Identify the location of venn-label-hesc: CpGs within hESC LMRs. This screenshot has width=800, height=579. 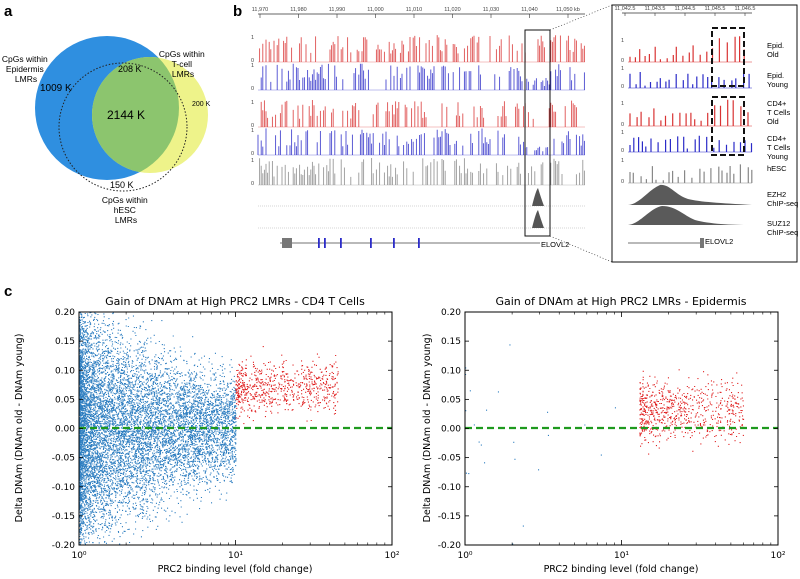
(126, 210).